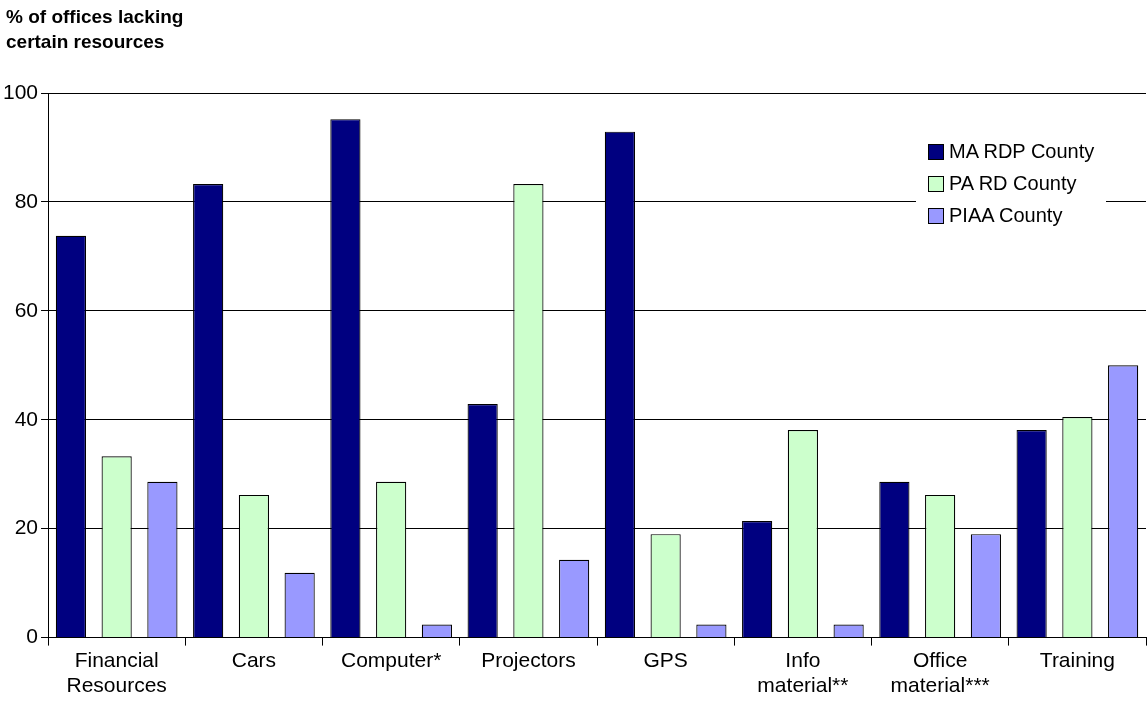 The width and height of the screenshot is (1148, 702). I want to click on y-tick-label: 60, so click(26, 309).